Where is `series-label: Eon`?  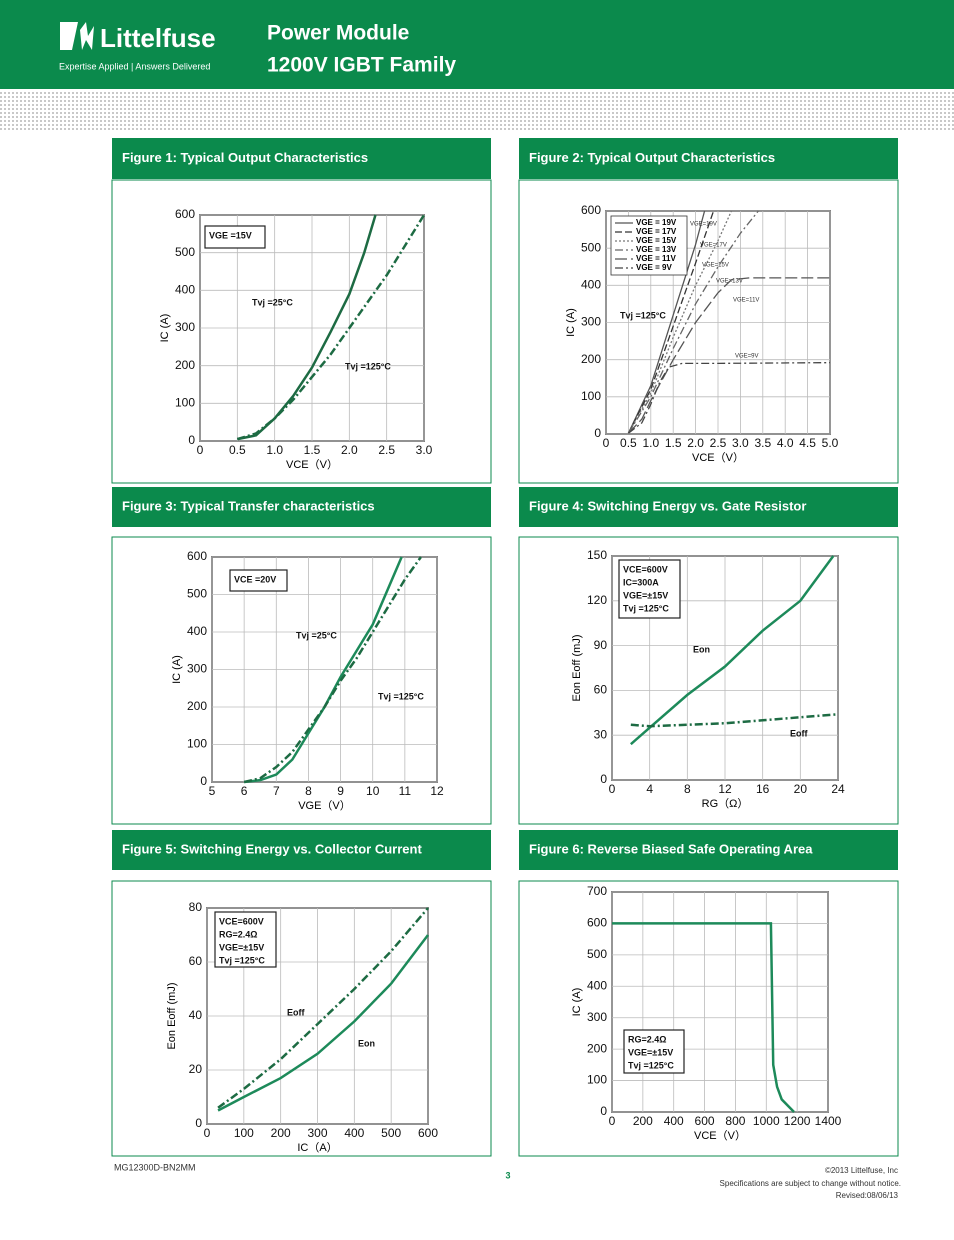
series-label: Eon is located at coordinates (366, 1043).